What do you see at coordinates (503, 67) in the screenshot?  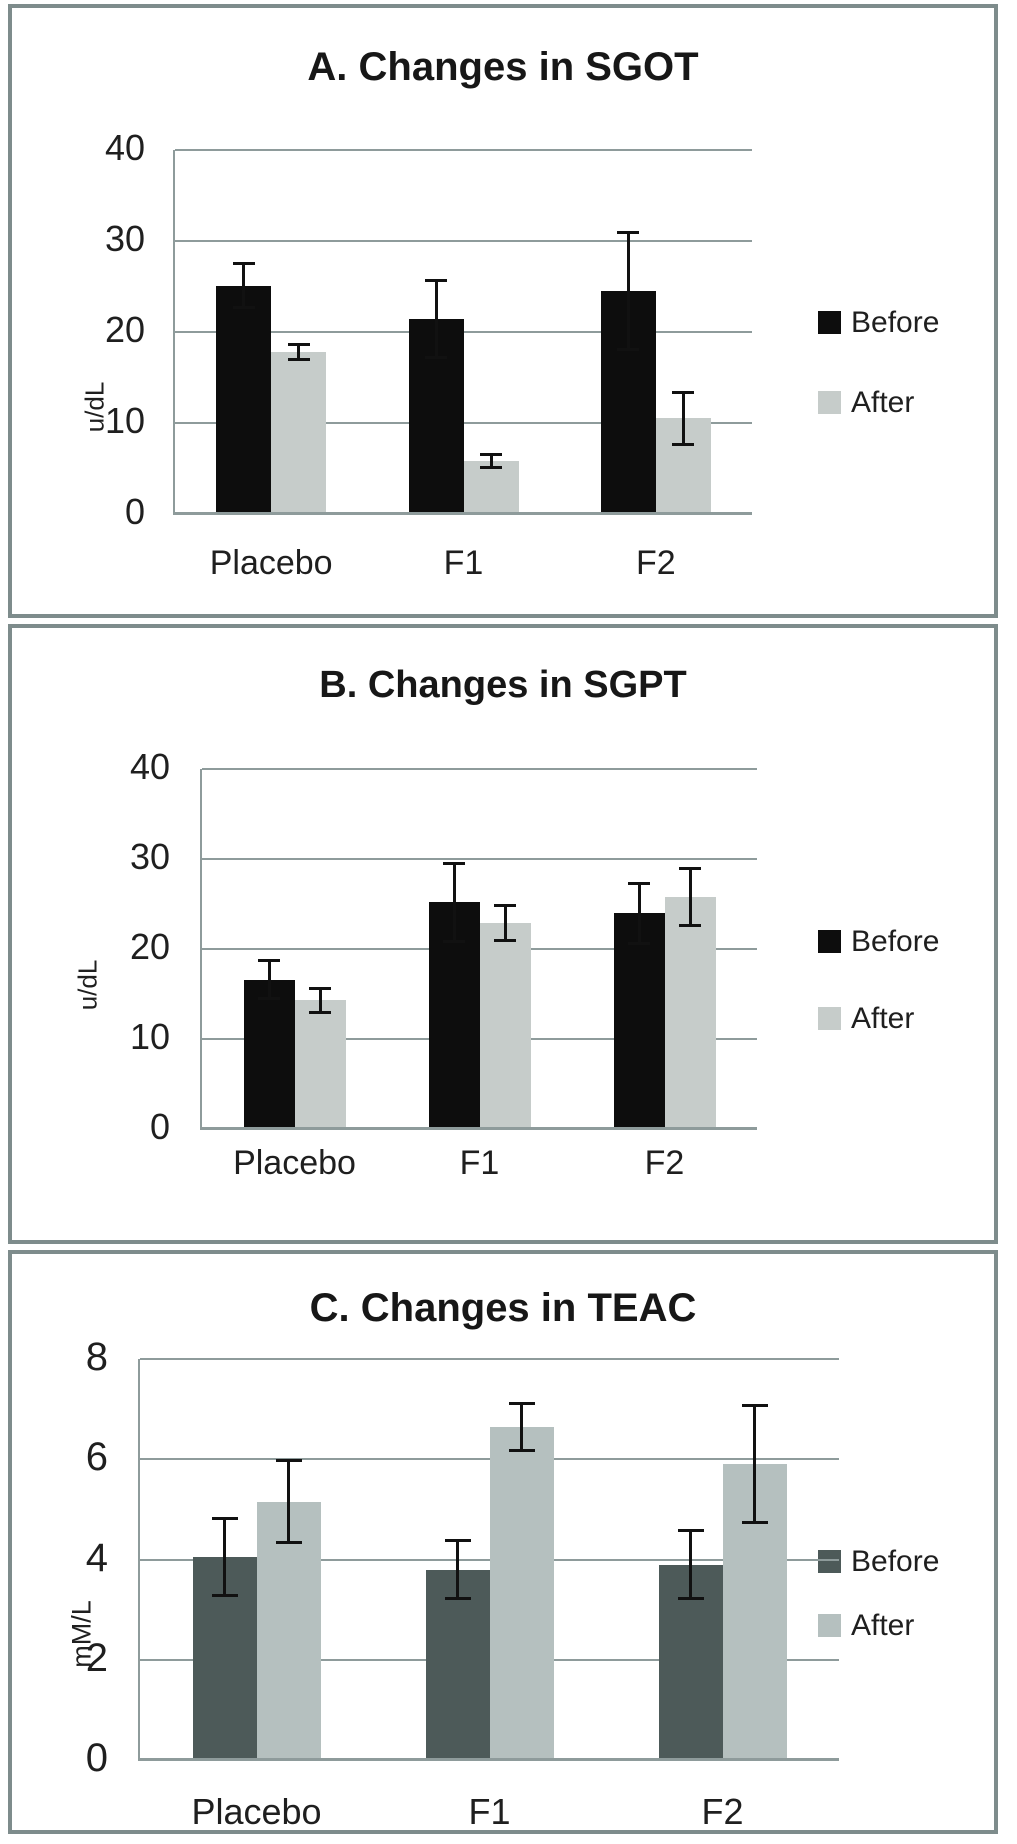 I see `chart-title-sgot: A. Changes in SGOT` at bounding box center [503, 67].